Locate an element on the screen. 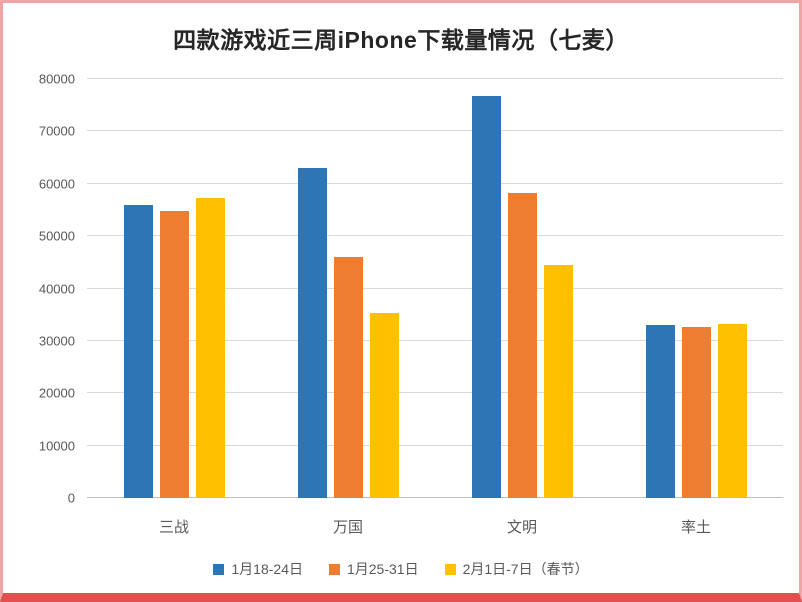 The width and height of the screenshot is (802, 602). y-tick-label: 70000 is located at coordinates (56, 131).